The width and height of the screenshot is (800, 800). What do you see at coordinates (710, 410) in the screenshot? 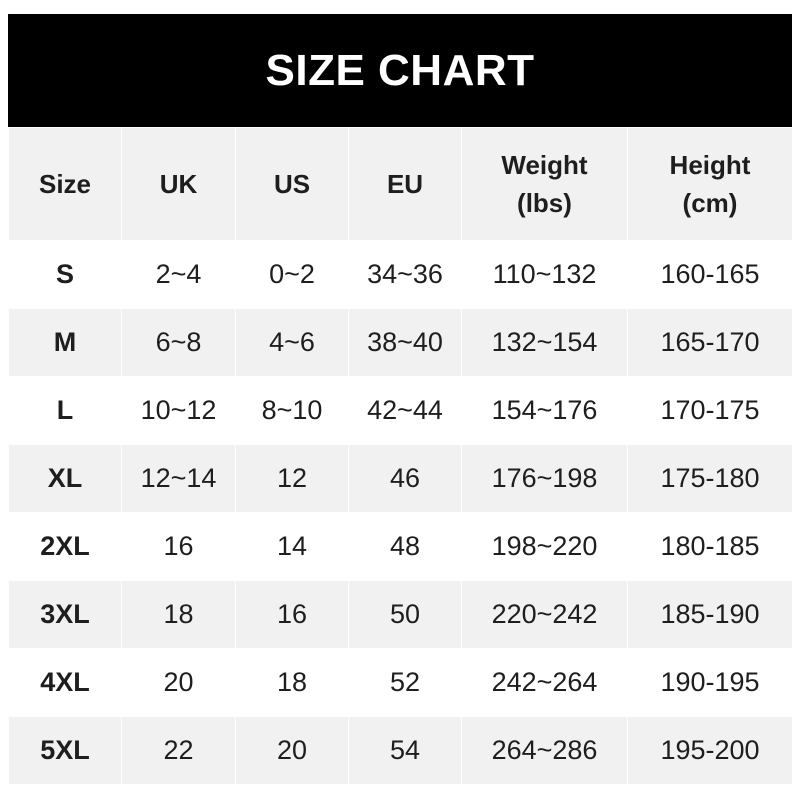
I see `cell-height: 170-175` at bounding box center [710, 410].